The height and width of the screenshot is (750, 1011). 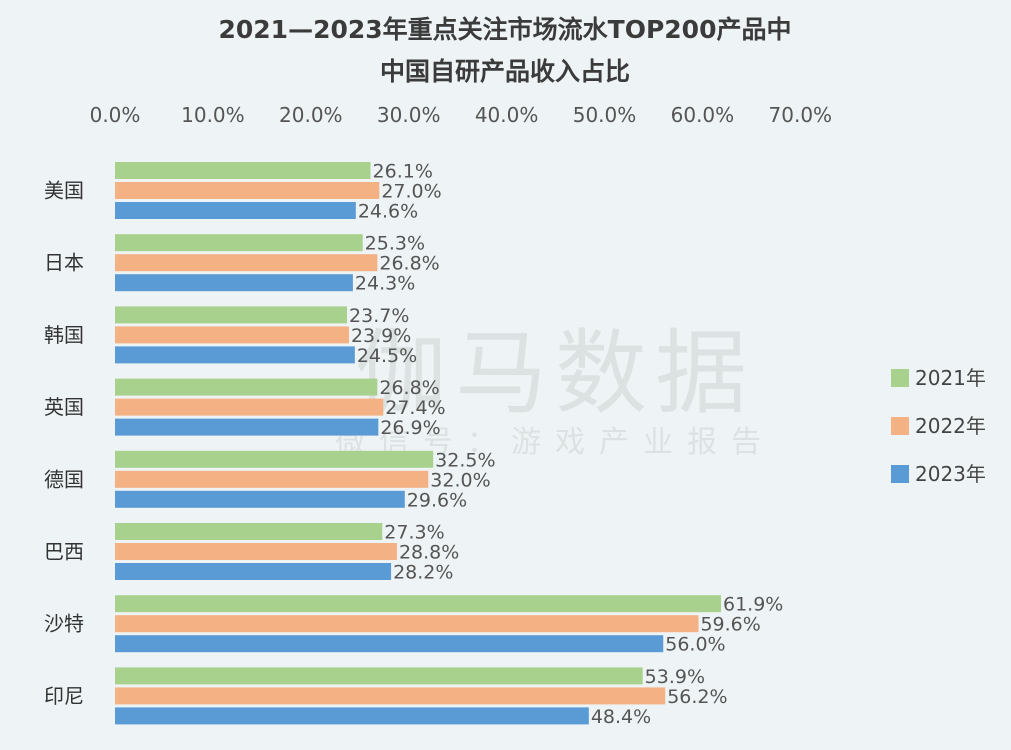 What do you see at coordinates (753, 605) in the screenshot?
I see `data-label: 61.9%` at bounding box center [753, 605].